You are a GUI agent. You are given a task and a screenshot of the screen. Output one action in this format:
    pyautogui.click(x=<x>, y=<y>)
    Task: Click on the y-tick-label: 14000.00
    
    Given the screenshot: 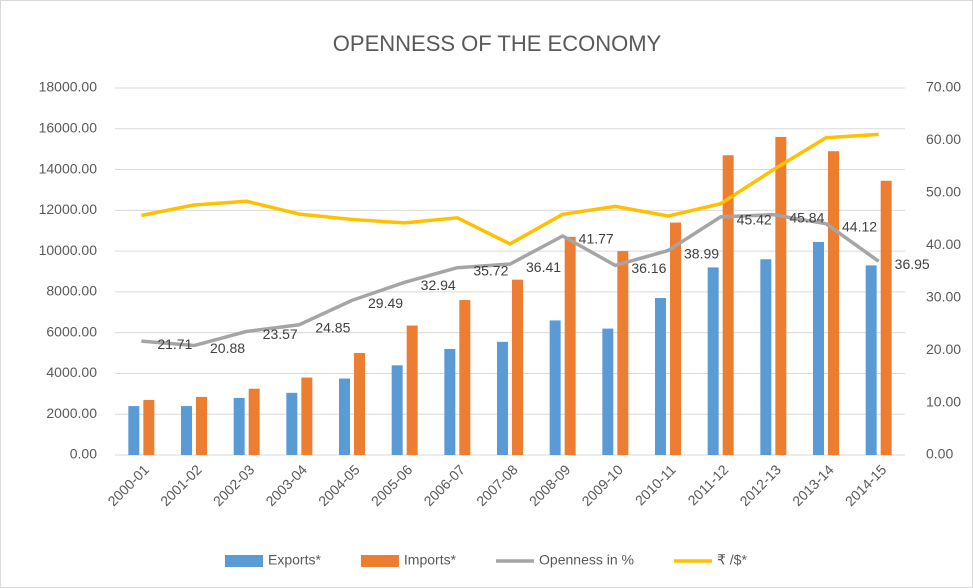 What is the action you would take?
    pyautogui.click(x=68, y=168)
    